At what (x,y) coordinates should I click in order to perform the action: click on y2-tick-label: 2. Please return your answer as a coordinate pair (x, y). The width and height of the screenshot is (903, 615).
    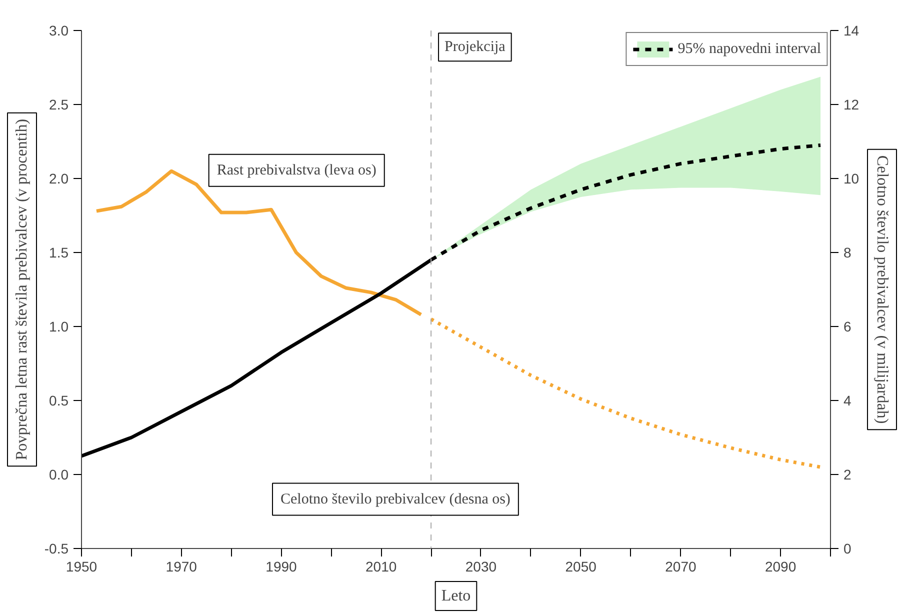
    Looking at the image, I should click on (848, 474).